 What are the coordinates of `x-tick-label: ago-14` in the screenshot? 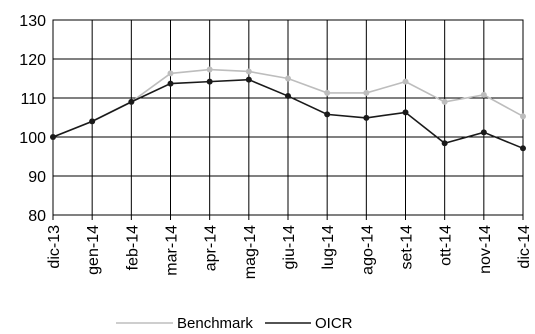 It's located at (367, 250).